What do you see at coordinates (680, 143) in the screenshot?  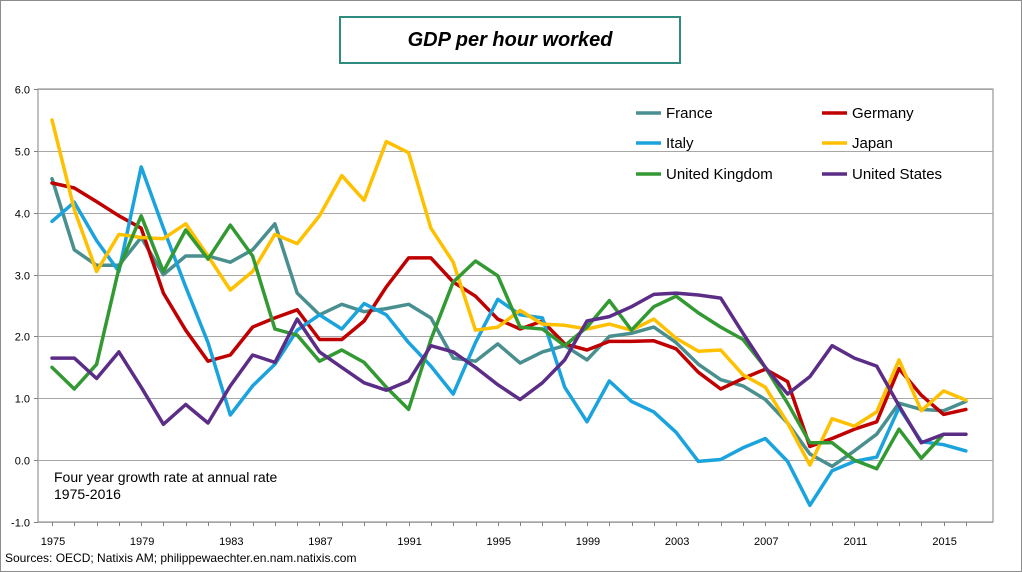 I see `legend-label: Italy` at bounding box center [680, 143].